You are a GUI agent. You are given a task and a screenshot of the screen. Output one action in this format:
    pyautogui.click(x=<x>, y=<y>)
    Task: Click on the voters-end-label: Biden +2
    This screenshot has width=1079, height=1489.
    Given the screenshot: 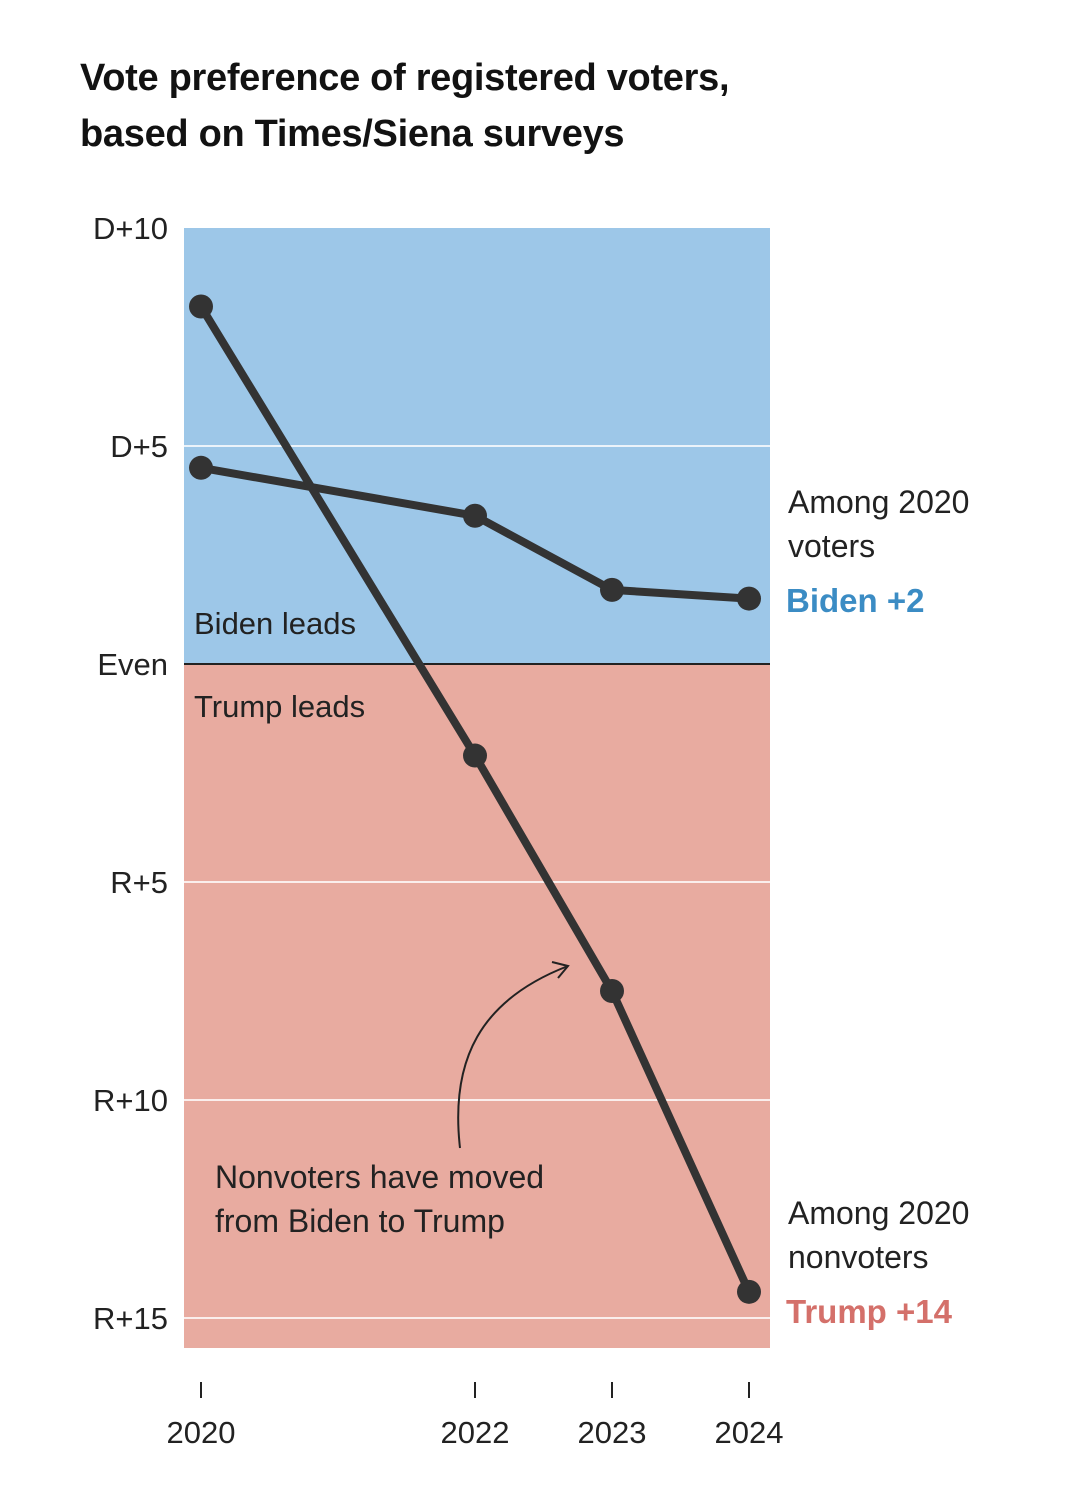 What is the action you would take?
    pyautogui.click(x=855, y=600)
    